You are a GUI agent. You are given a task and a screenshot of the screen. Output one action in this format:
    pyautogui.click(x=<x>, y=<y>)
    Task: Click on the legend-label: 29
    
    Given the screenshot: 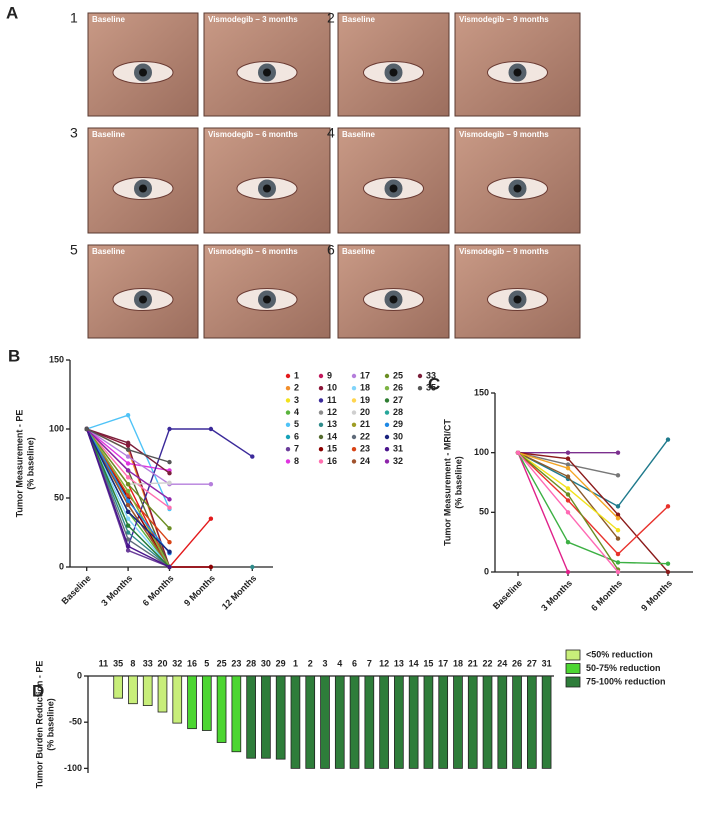 What is the action you would take?
    pyautogui.click(x=398, y=424)
    